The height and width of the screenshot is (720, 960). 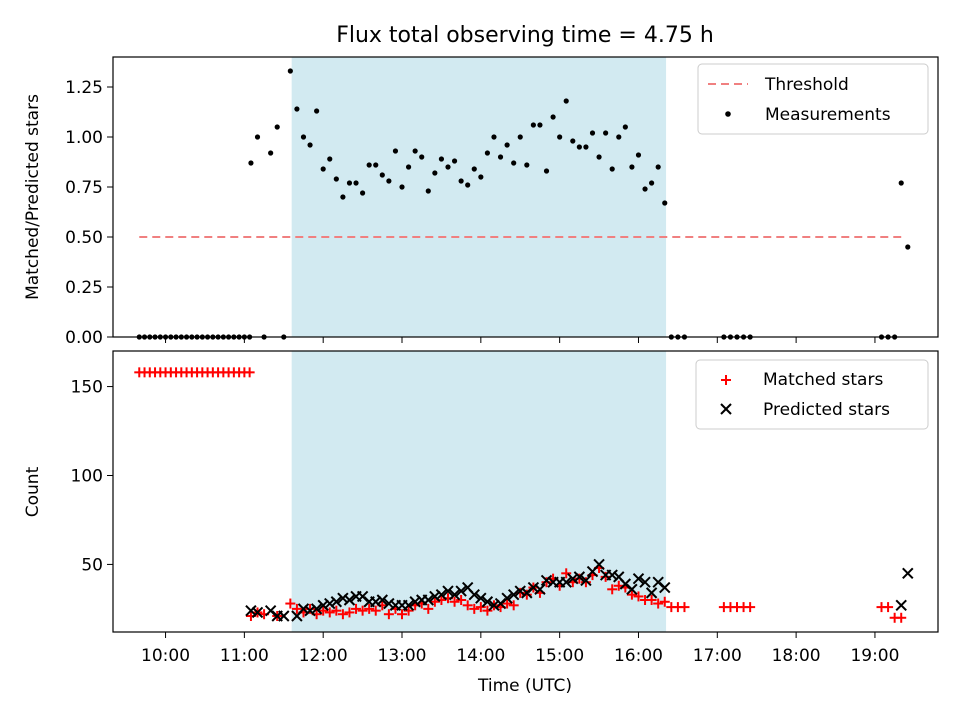 I want to click on ratio-y-tick-label: 0.75, so click(x=84, y=188).